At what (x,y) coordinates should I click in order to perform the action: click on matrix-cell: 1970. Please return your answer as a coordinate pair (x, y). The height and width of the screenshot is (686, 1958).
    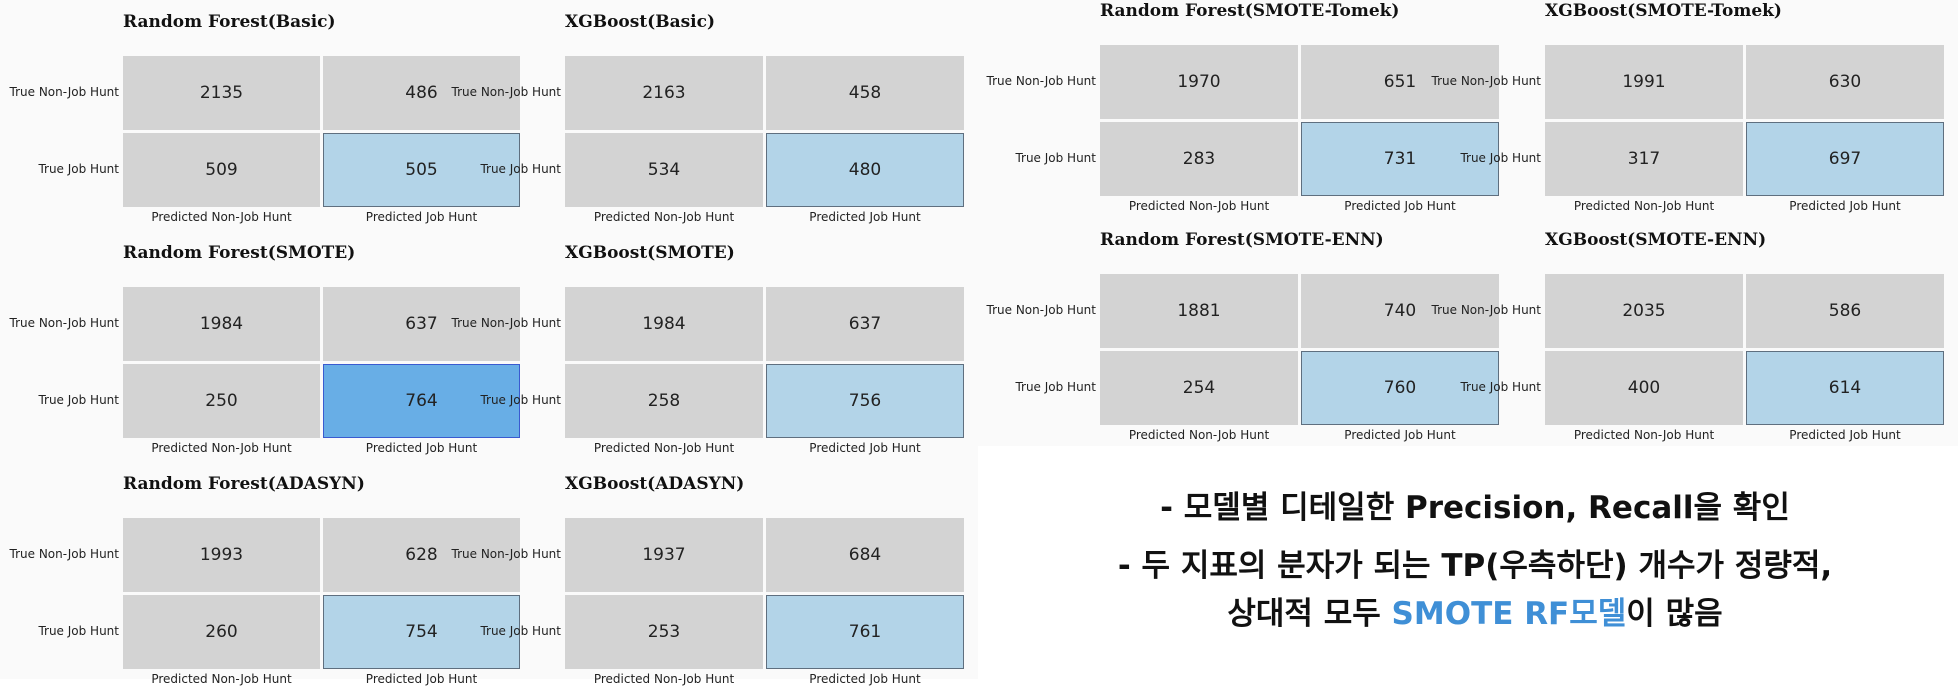
    Looking at the image, I should click on (1199, 82).